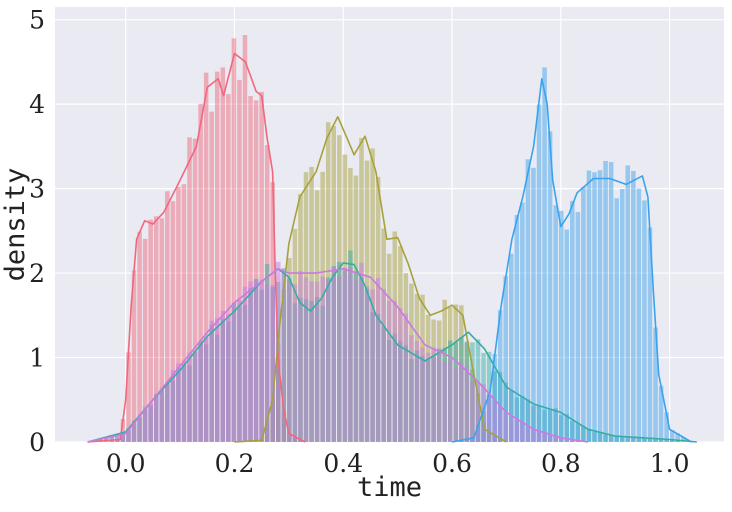 Image resolution: width=732 pixels, height=512 pixels. Describe the element at coordinates (670, 463) in the screenshot. I see `x-tick-label: 1.0` at that location.